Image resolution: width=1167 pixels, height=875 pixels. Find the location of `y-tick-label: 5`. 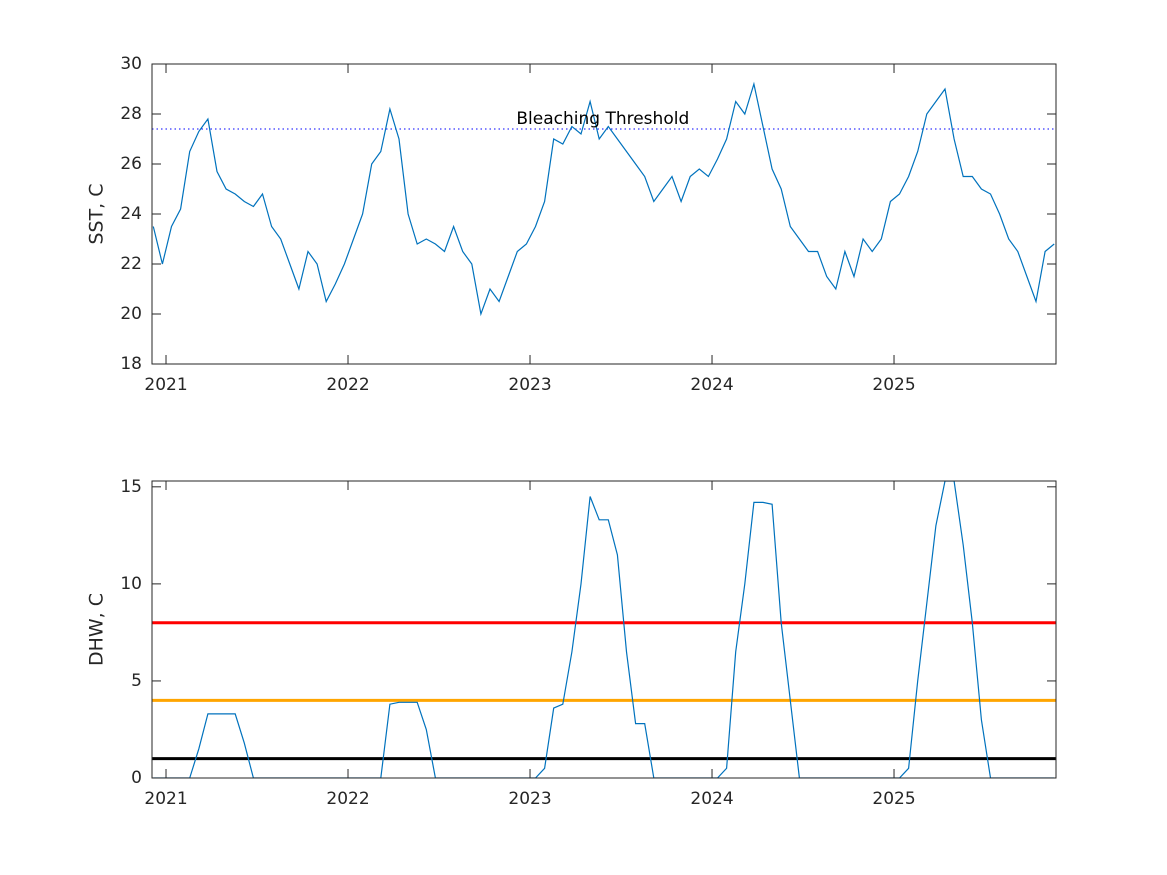

y-tick-label: 5 is located at coordinates (136, 681).